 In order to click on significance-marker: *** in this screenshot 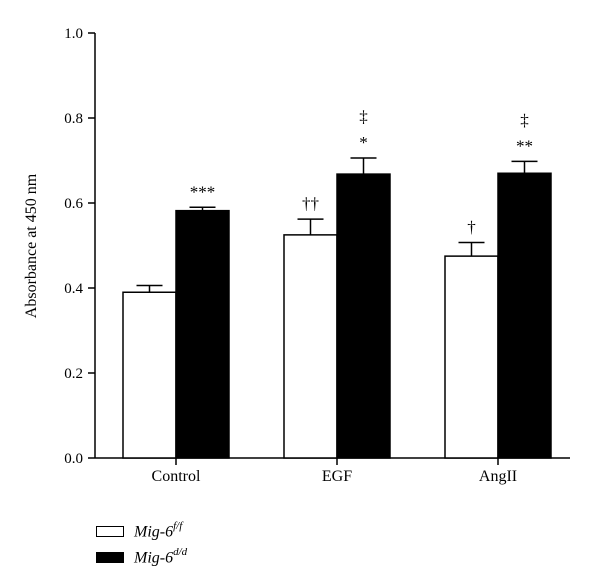, I will do `click(203, 191)`.